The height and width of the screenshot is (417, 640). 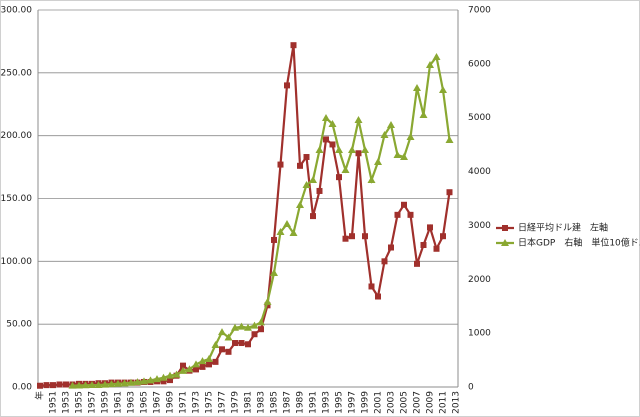 What do you see at coordinates (314, 402) in the screenshot?
I see `x-tick-label: 1991` at bounding box center [314, 402].